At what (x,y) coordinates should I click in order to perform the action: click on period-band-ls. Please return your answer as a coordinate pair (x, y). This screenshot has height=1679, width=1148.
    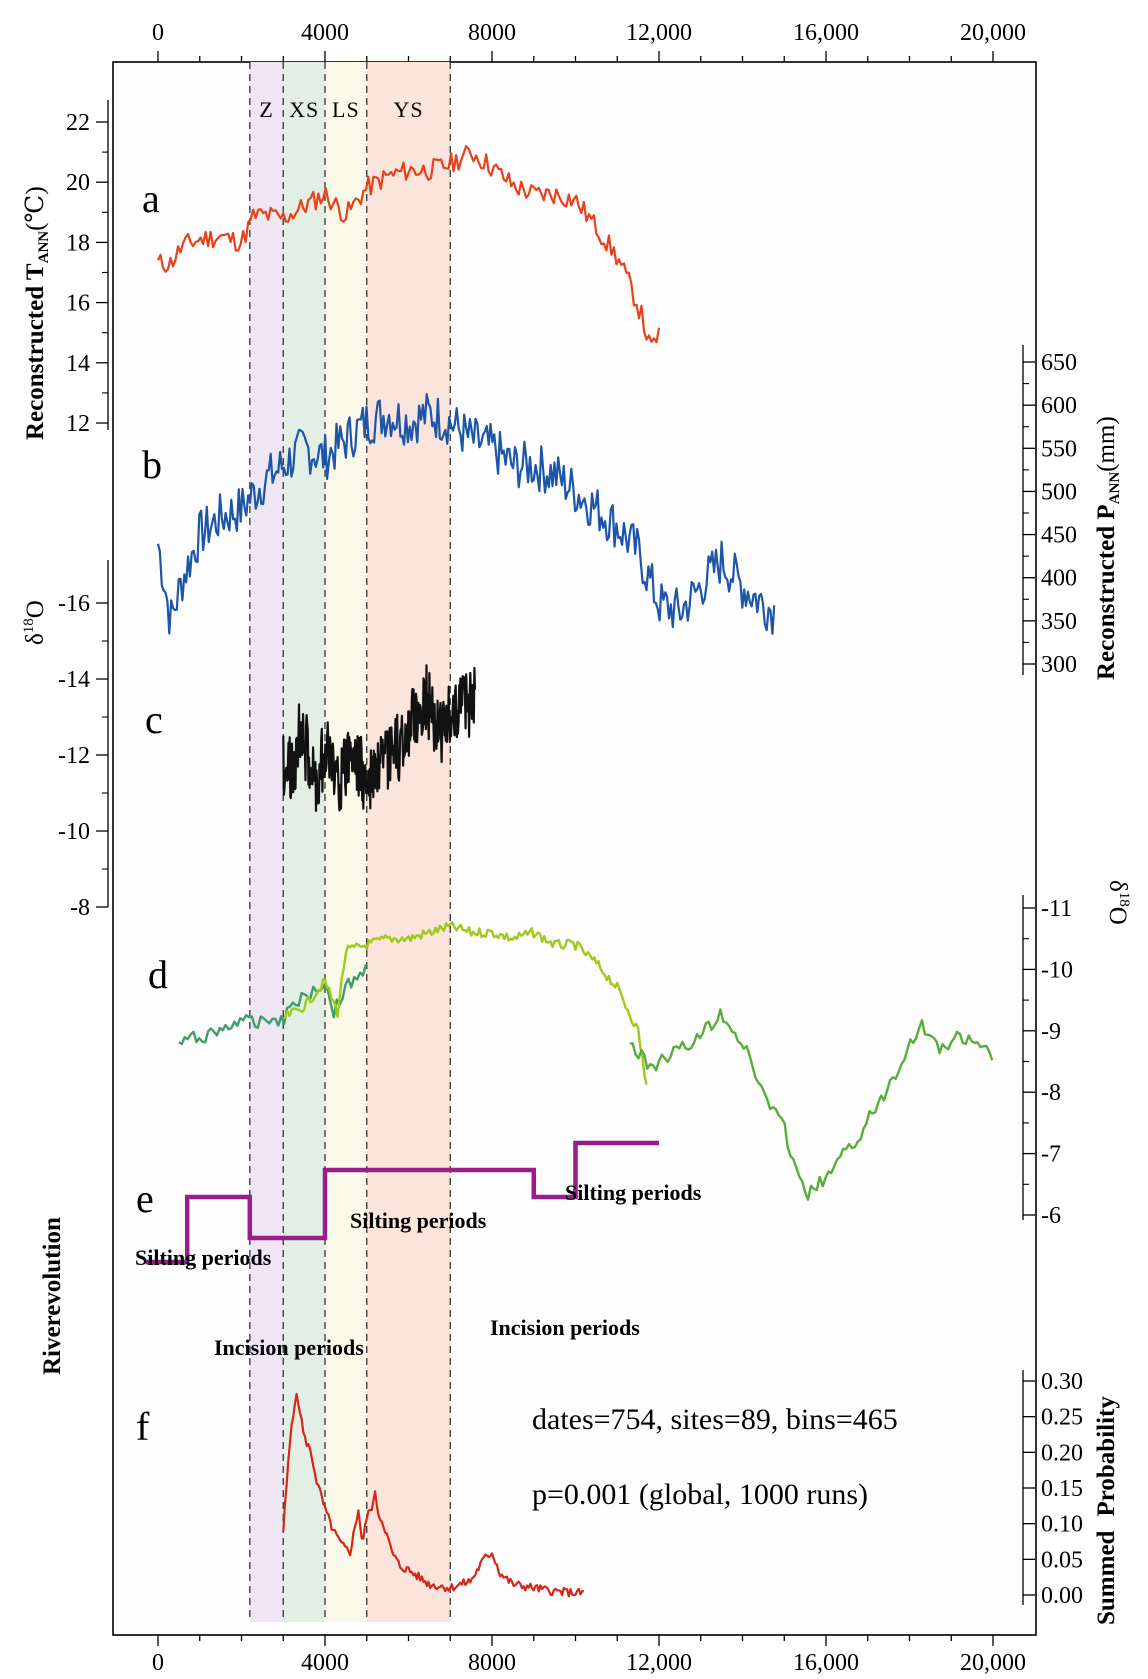
    Looking at the image, I should click on (346, 842).